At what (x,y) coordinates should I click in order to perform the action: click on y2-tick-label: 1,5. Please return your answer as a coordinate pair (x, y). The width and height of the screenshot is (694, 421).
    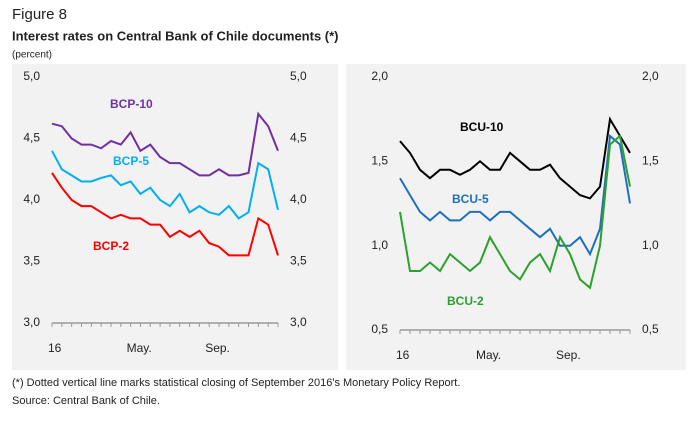
    Looking at the image, I should click on (650, 161).